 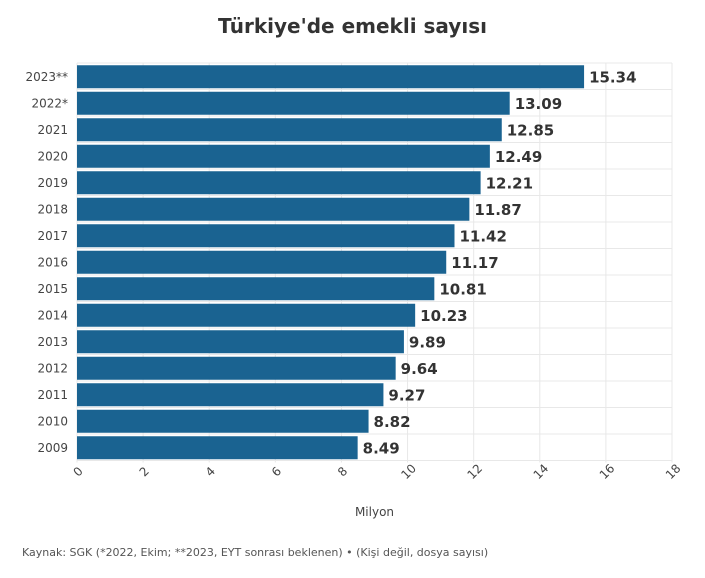 What do you see at coordinates (210, 471) in the screenshot?
I see `x-tick-label: 4` at bounding box center [210, 471].